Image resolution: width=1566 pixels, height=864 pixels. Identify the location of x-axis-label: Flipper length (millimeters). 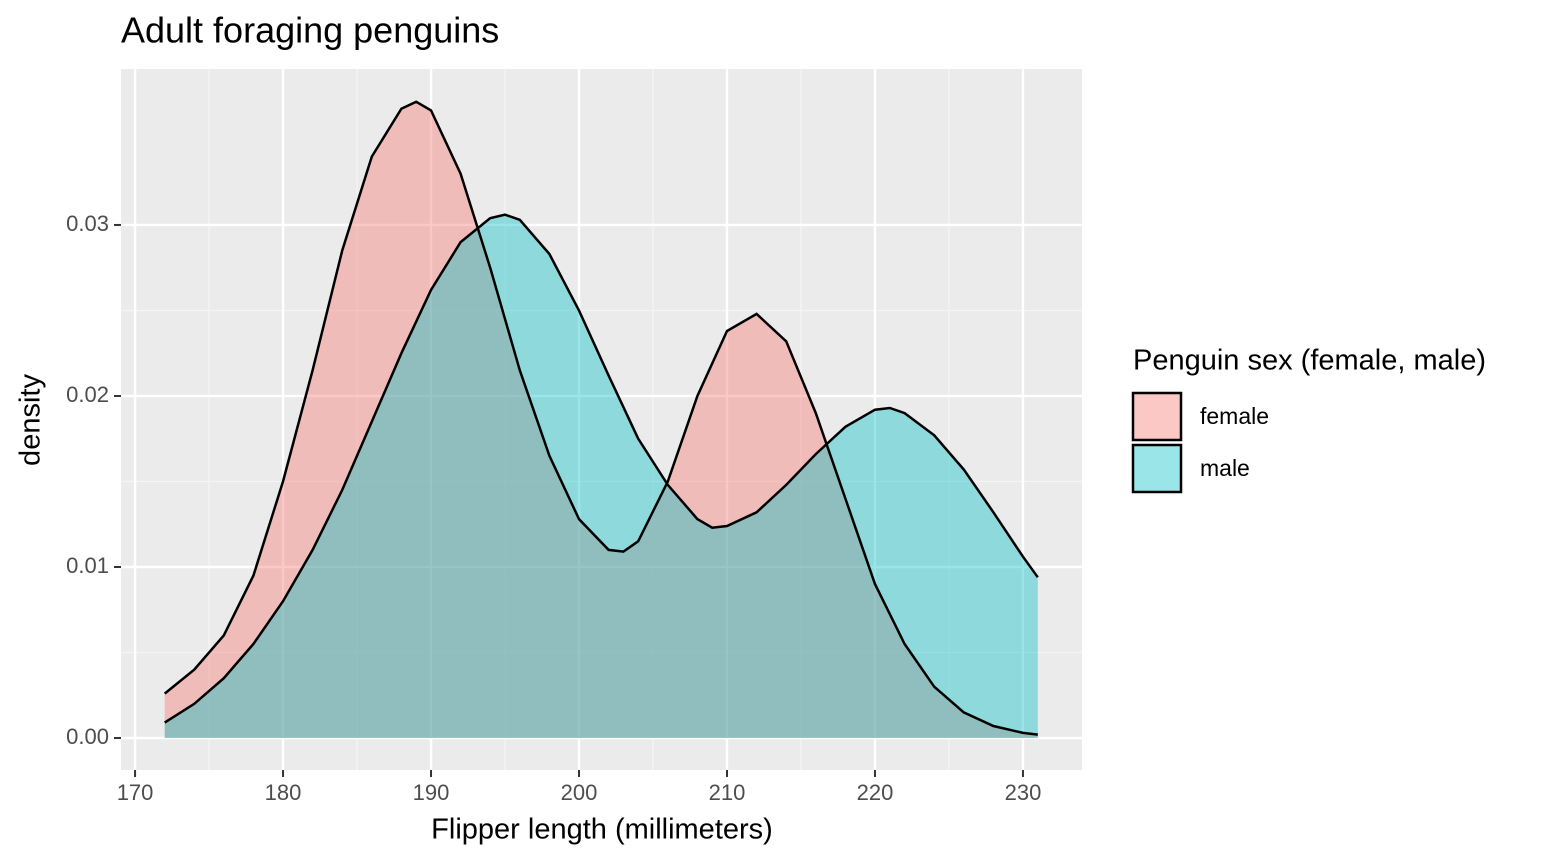
(602, 830).